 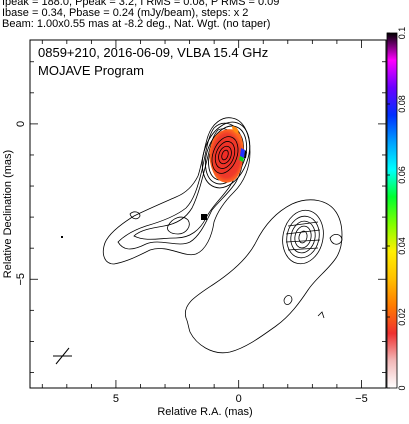 I want to click on colorbar-tick-label: 0.1, so click(x=402, y=33).